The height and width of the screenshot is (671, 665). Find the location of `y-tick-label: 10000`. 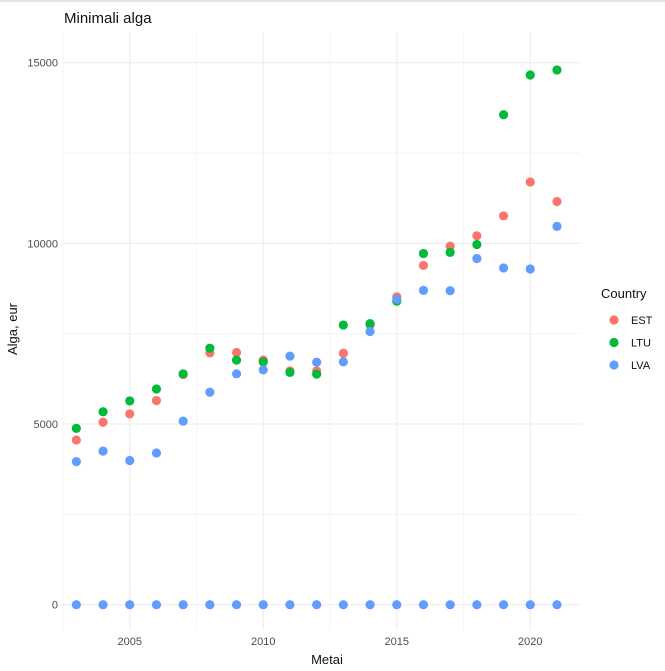

y-tick-label: 10000 is located at coordinates (42, 244).